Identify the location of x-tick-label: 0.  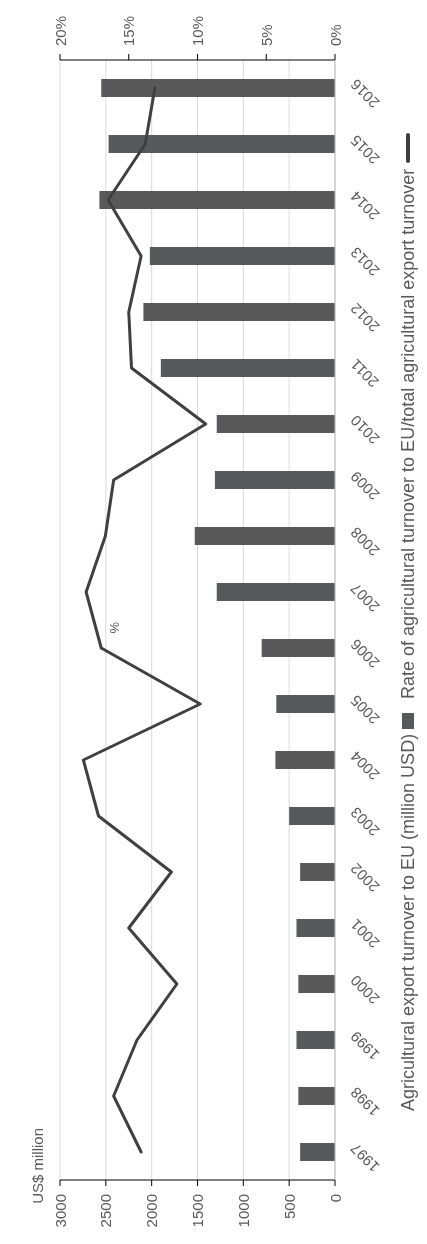
(335, 1198).